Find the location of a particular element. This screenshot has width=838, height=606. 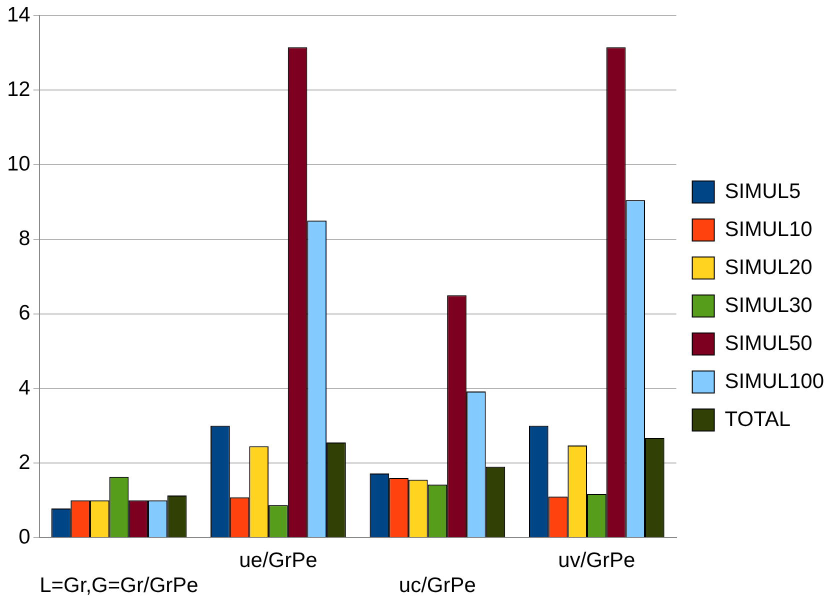

legend-label: TOTAL is located at coordinates (757, 419).